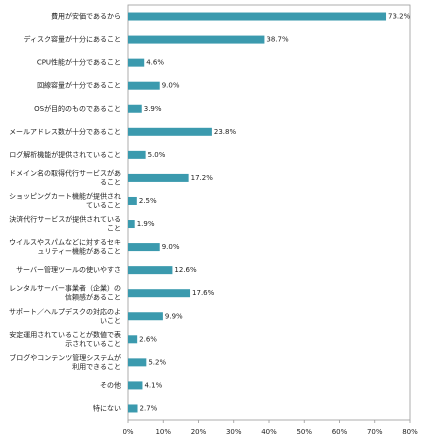 The height and width of the screenshot is (446, 429). I want to click on value-label: 5.2%, so click(157, 362).